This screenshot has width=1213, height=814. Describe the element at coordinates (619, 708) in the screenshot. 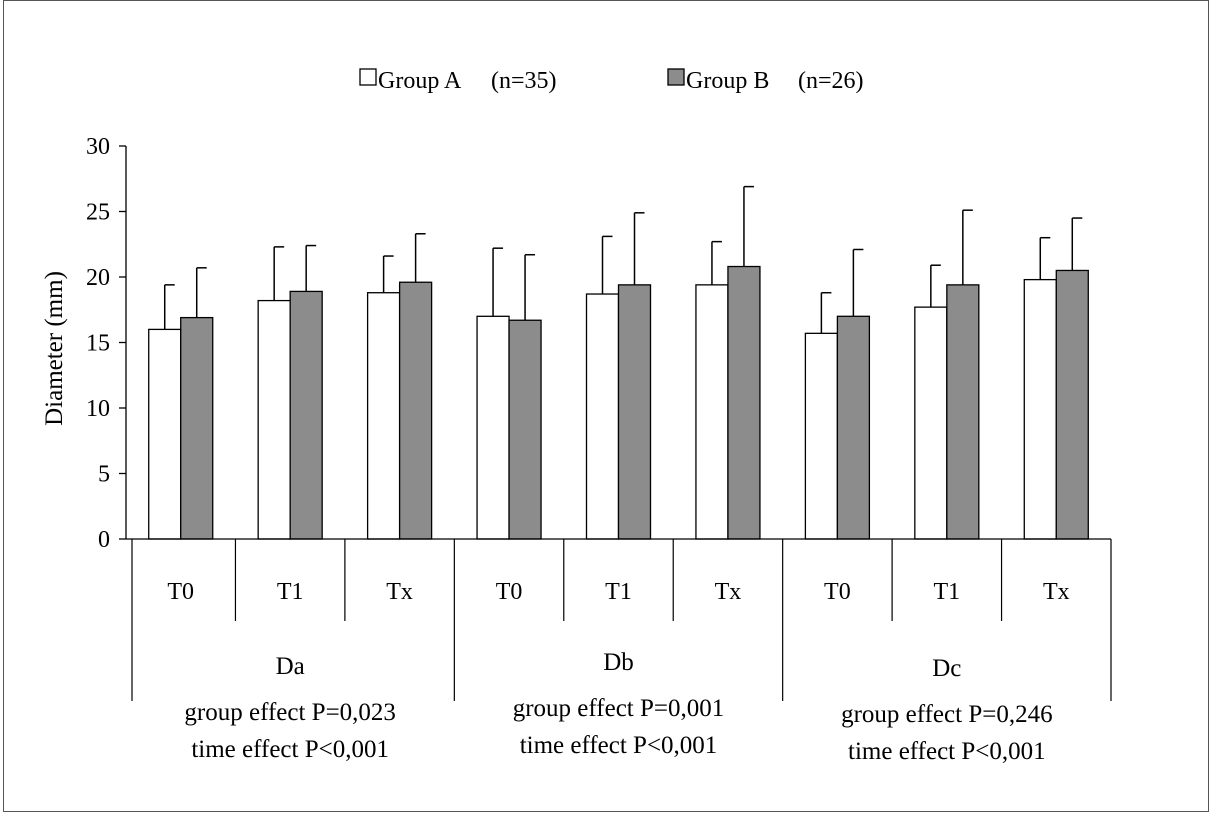

I see `group-effect-label: group effect P=0,001` at that location.